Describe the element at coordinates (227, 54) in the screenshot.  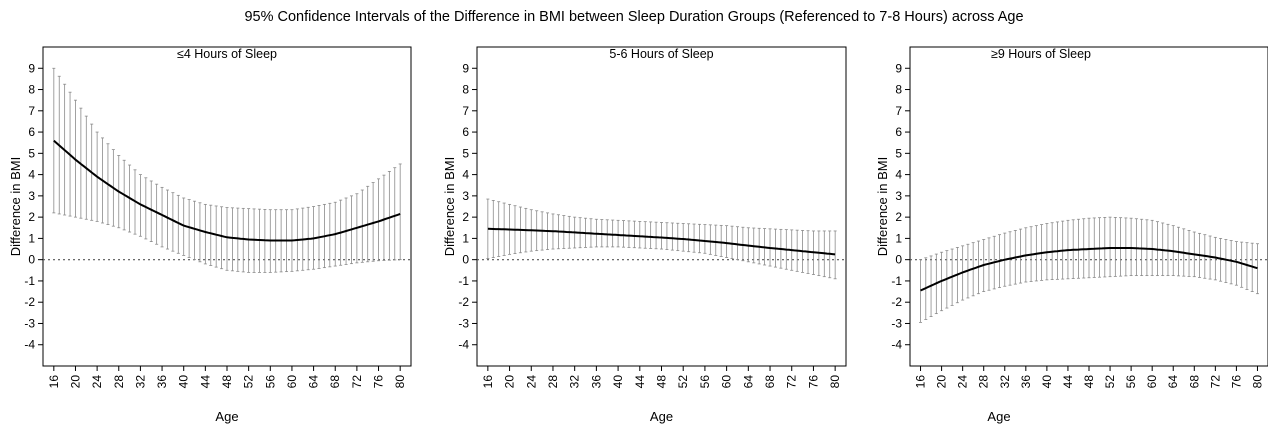
I see `panel-title: ≤4 Hours of Sleep` at that location.